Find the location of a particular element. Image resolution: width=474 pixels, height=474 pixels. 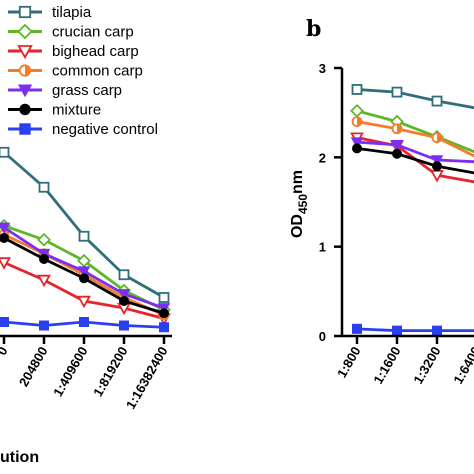

panel-a-x-tick-label: 204800 is located at coordinates (33, 366).